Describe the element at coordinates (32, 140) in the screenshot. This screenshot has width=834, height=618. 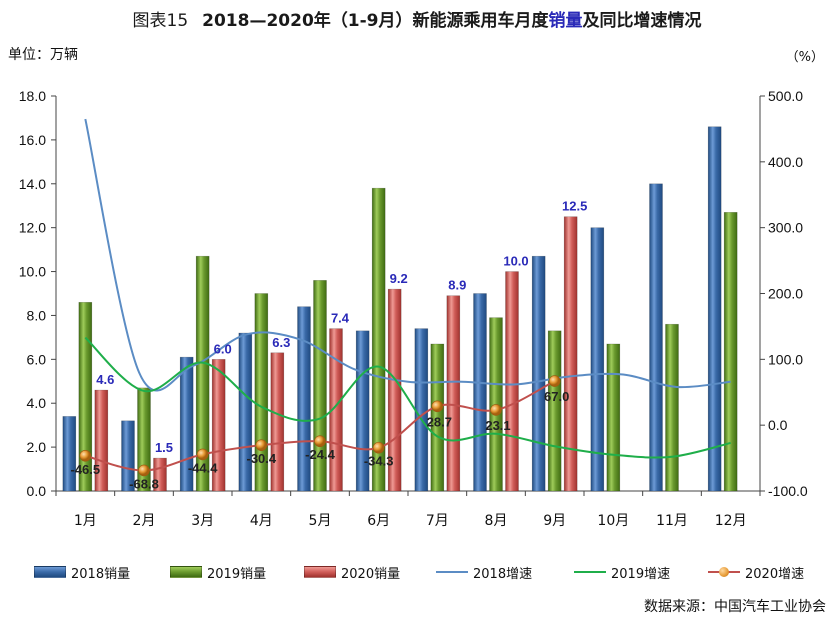
I see `left-tick-label: 16.0` at that location.